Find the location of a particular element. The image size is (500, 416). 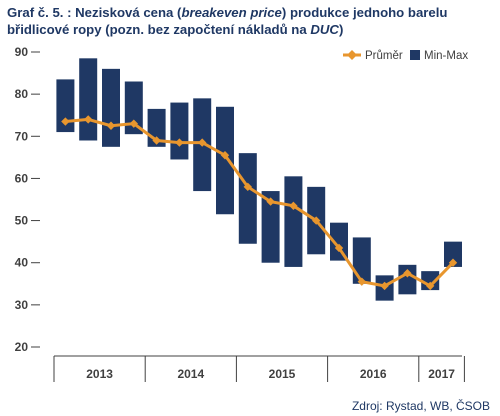

y-tick-label: 80 is located at coordinates (22, 94).